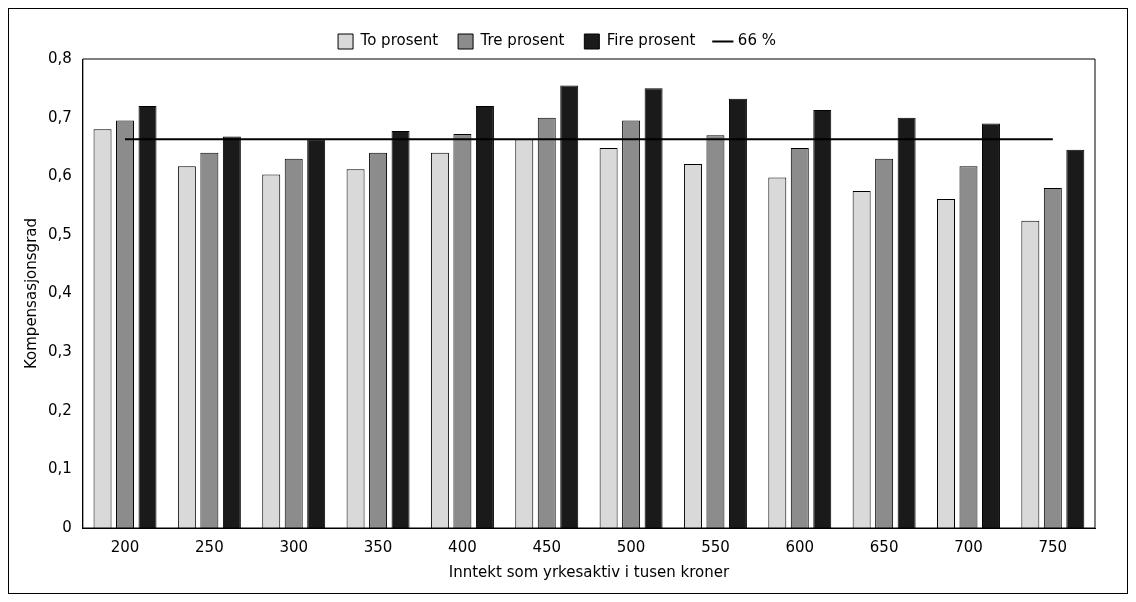 Image resolution: width=1136 pixels, height=602 pixels. What do you see at coordinates (60, 116) in the screenshot?
I see `y-tick-label: 0,7` at bounding box center [60, 116].